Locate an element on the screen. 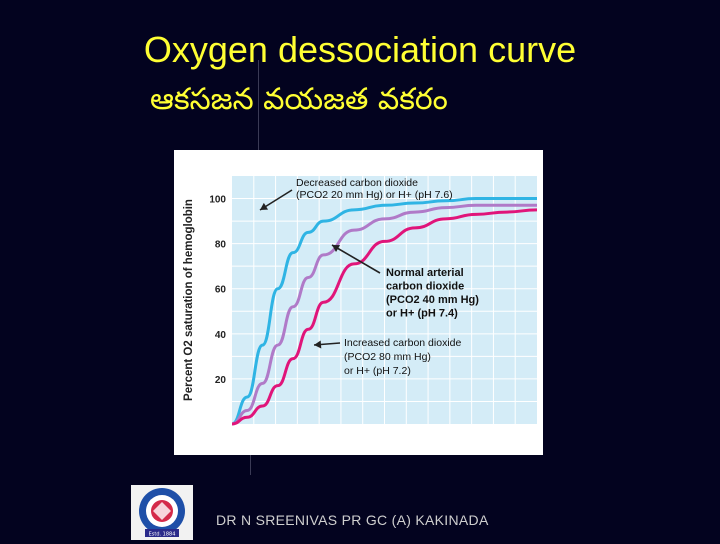  divider-line-bottom is located at coordinates (250, 465).